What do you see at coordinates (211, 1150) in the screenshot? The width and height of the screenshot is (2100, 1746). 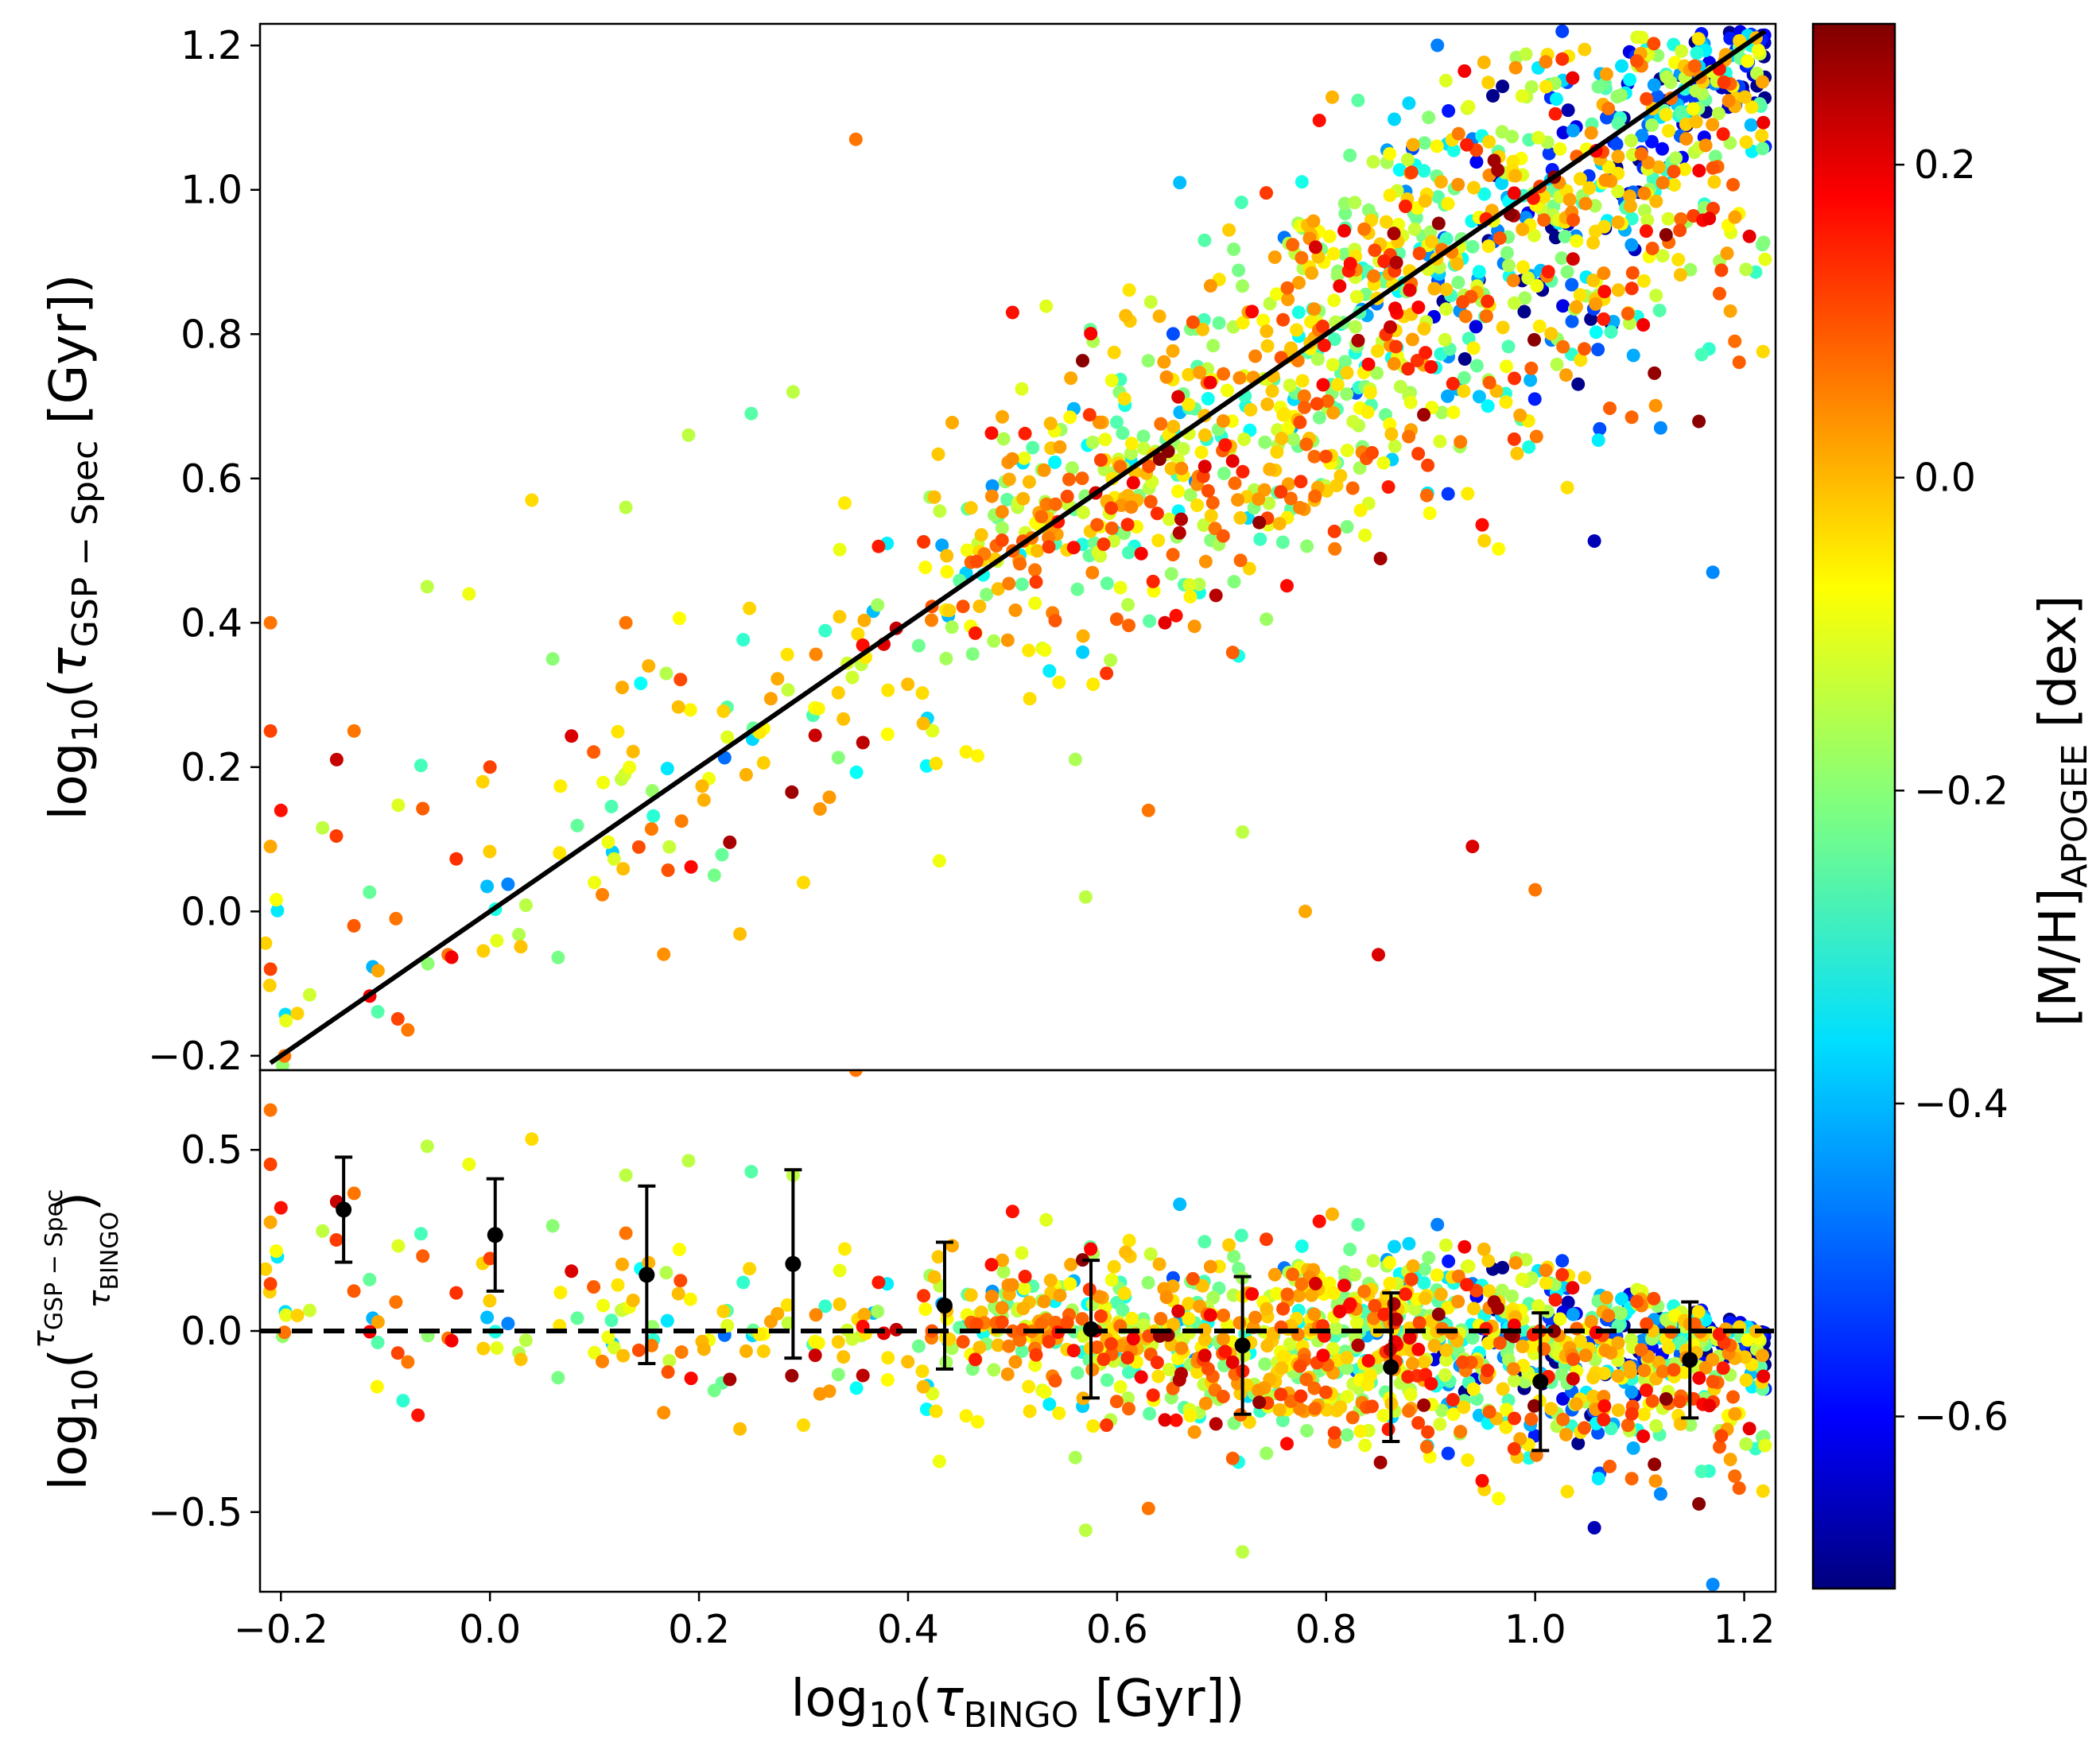 I see `tick-label: 0.5` at bounding box center [211, 1150].